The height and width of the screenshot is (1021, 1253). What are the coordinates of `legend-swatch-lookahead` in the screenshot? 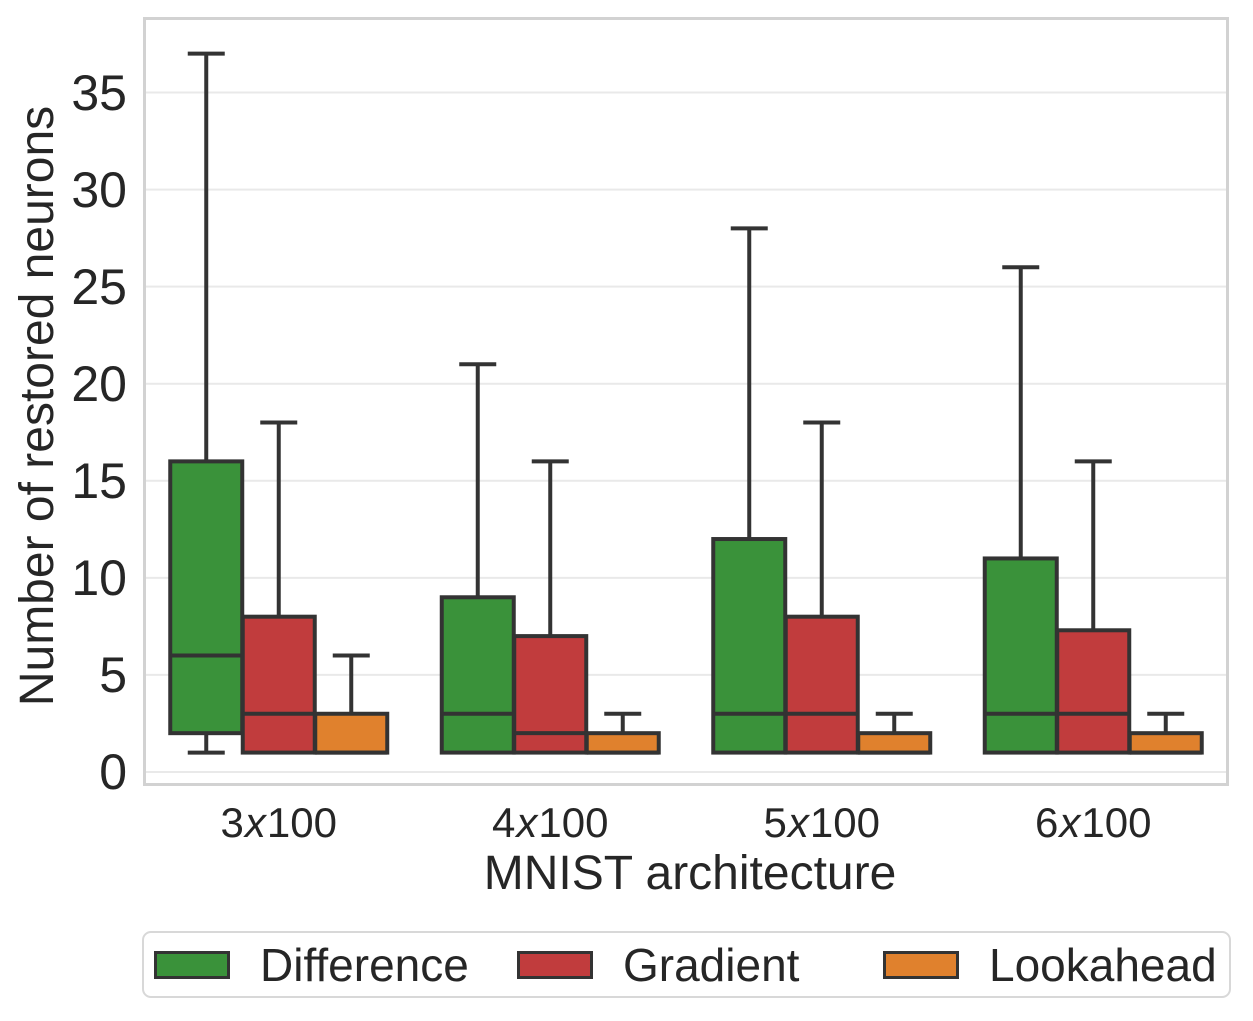 It's located at (921, 964).